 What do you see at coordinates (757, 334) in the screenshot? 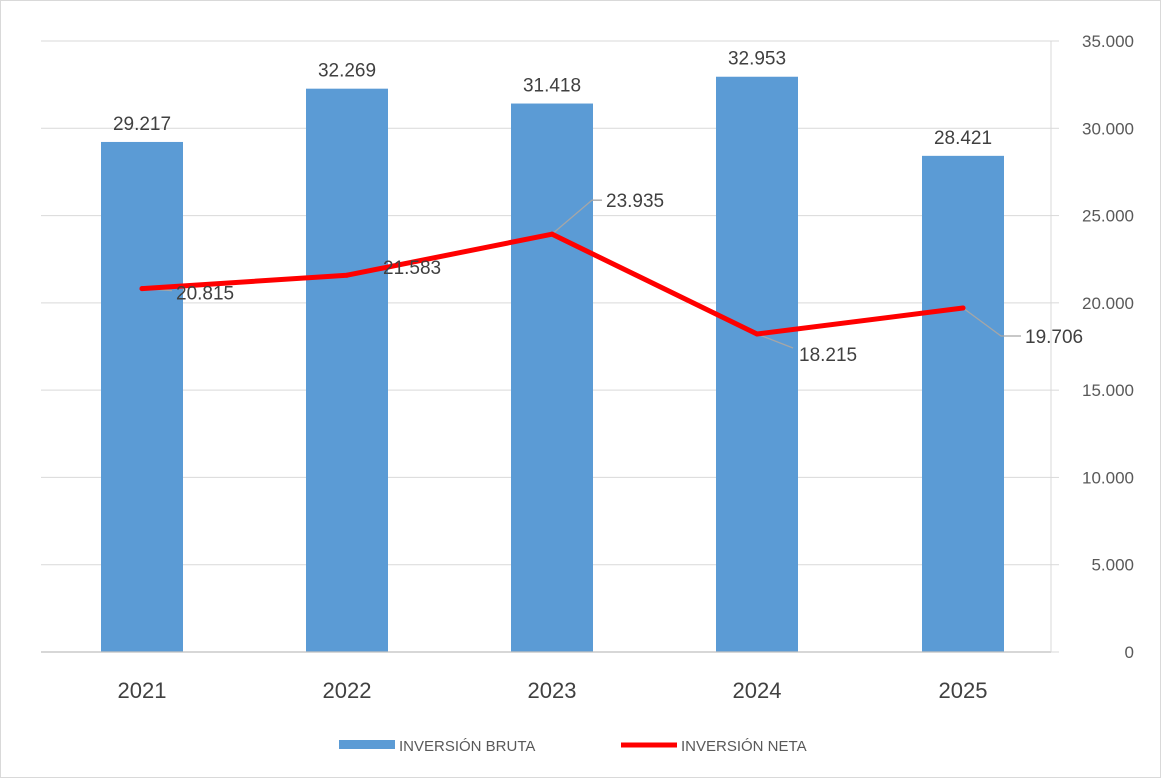
I see `line-point-2024` at bounding box center [757, 334].